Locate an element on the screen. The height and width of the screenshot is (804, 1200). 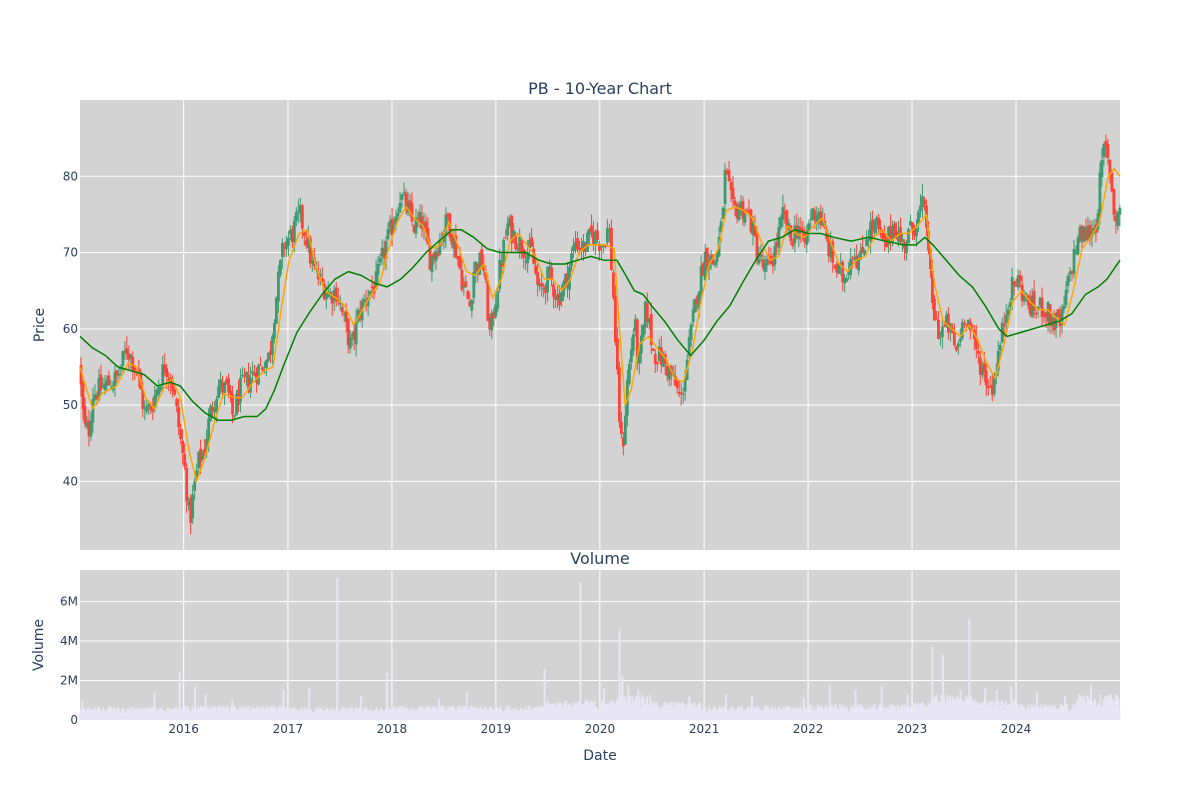
date-tick-label: 2018 is located at coordinates (392, 729).